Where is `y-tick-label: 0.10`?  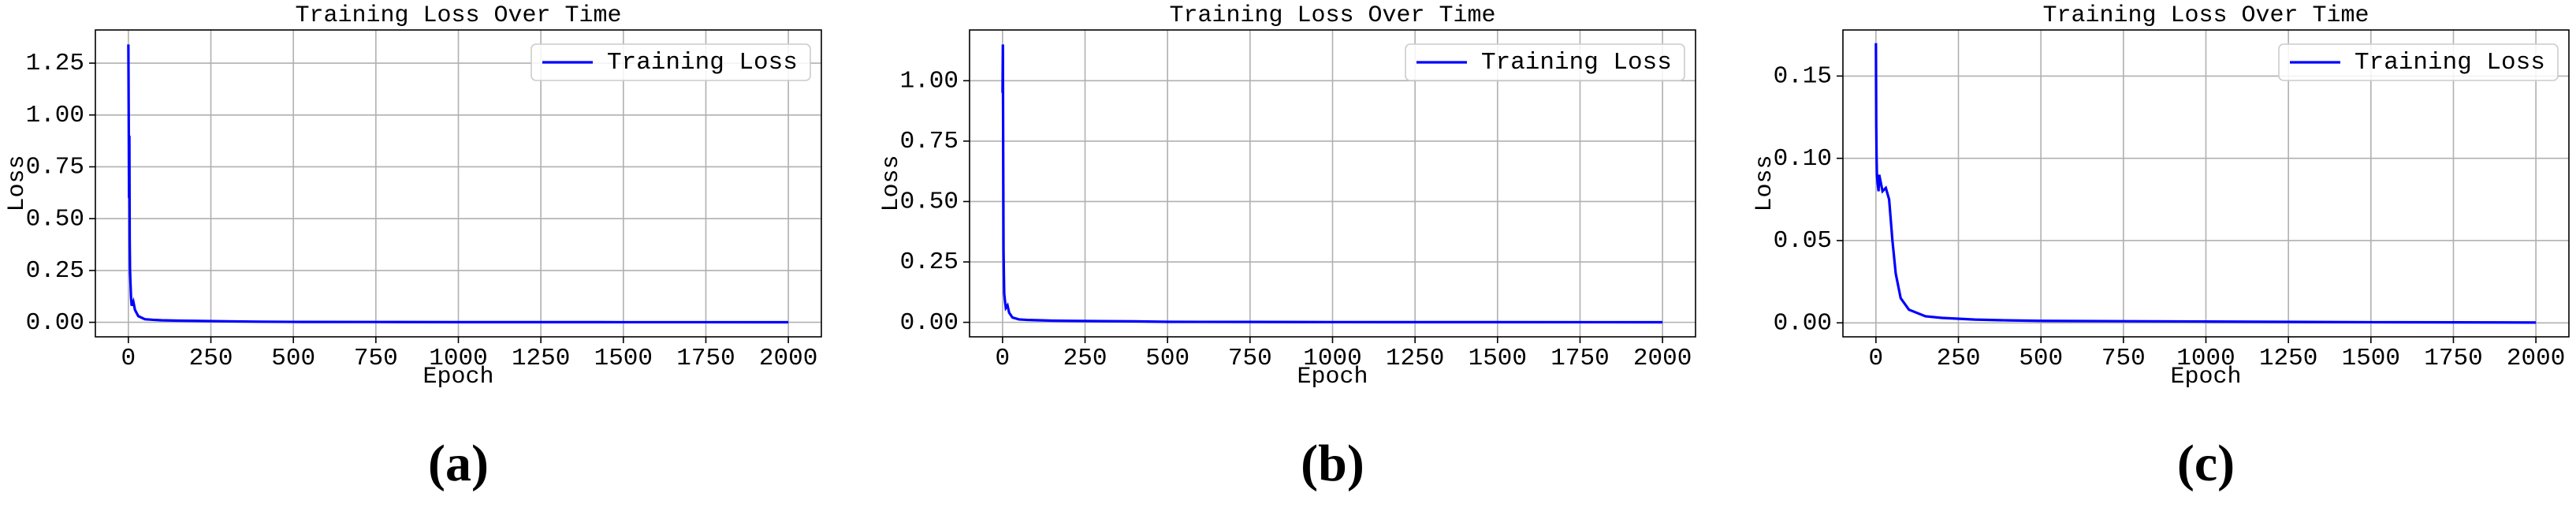 y-tick-label: 0.10 is located at coordinates (1803, 159).